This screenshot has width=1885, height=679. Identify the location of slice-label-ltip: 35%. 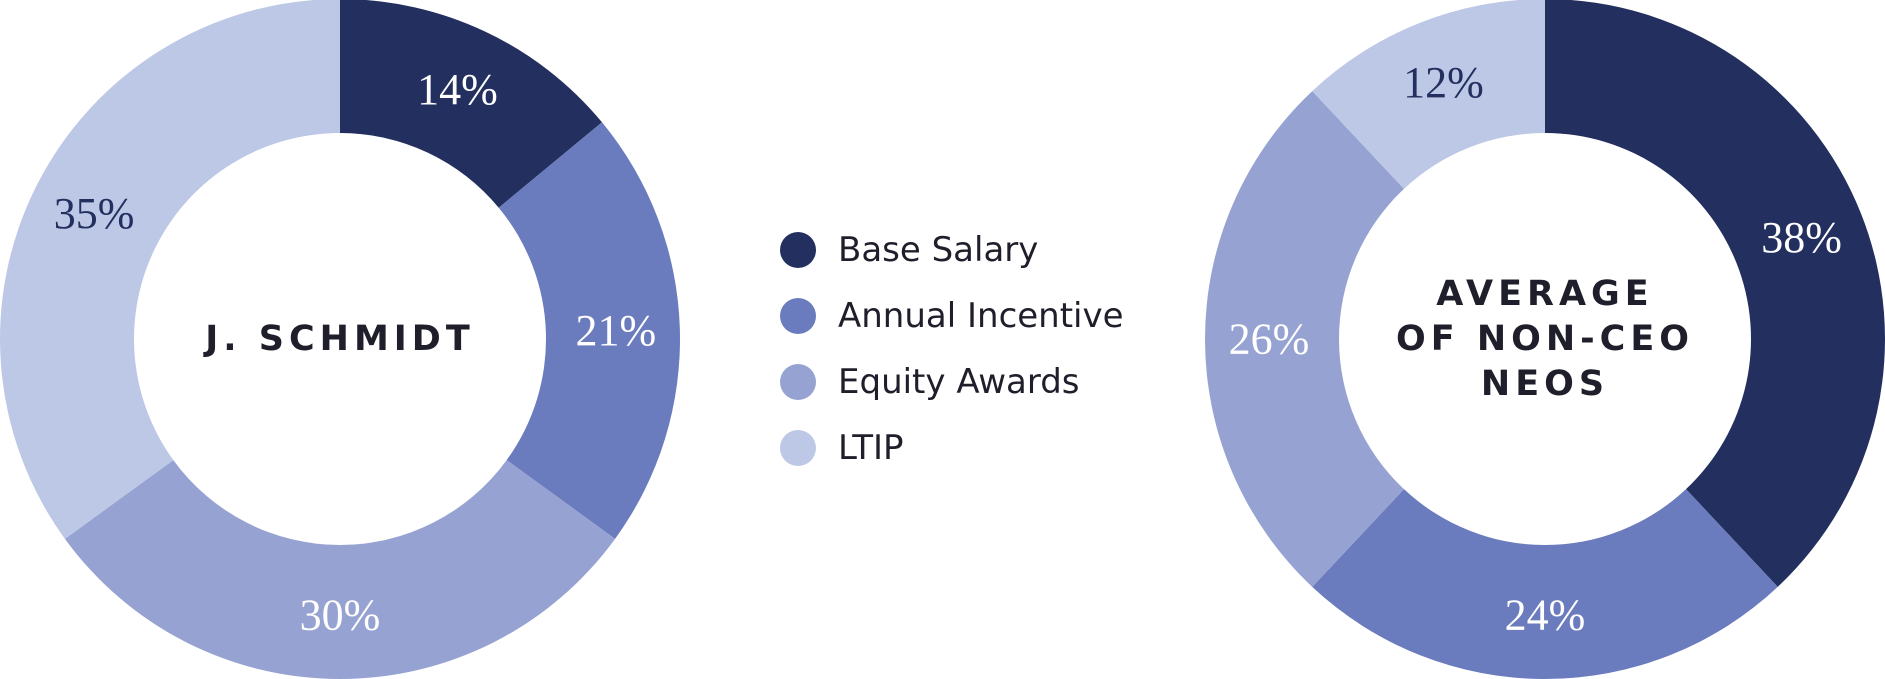
(94, 213).